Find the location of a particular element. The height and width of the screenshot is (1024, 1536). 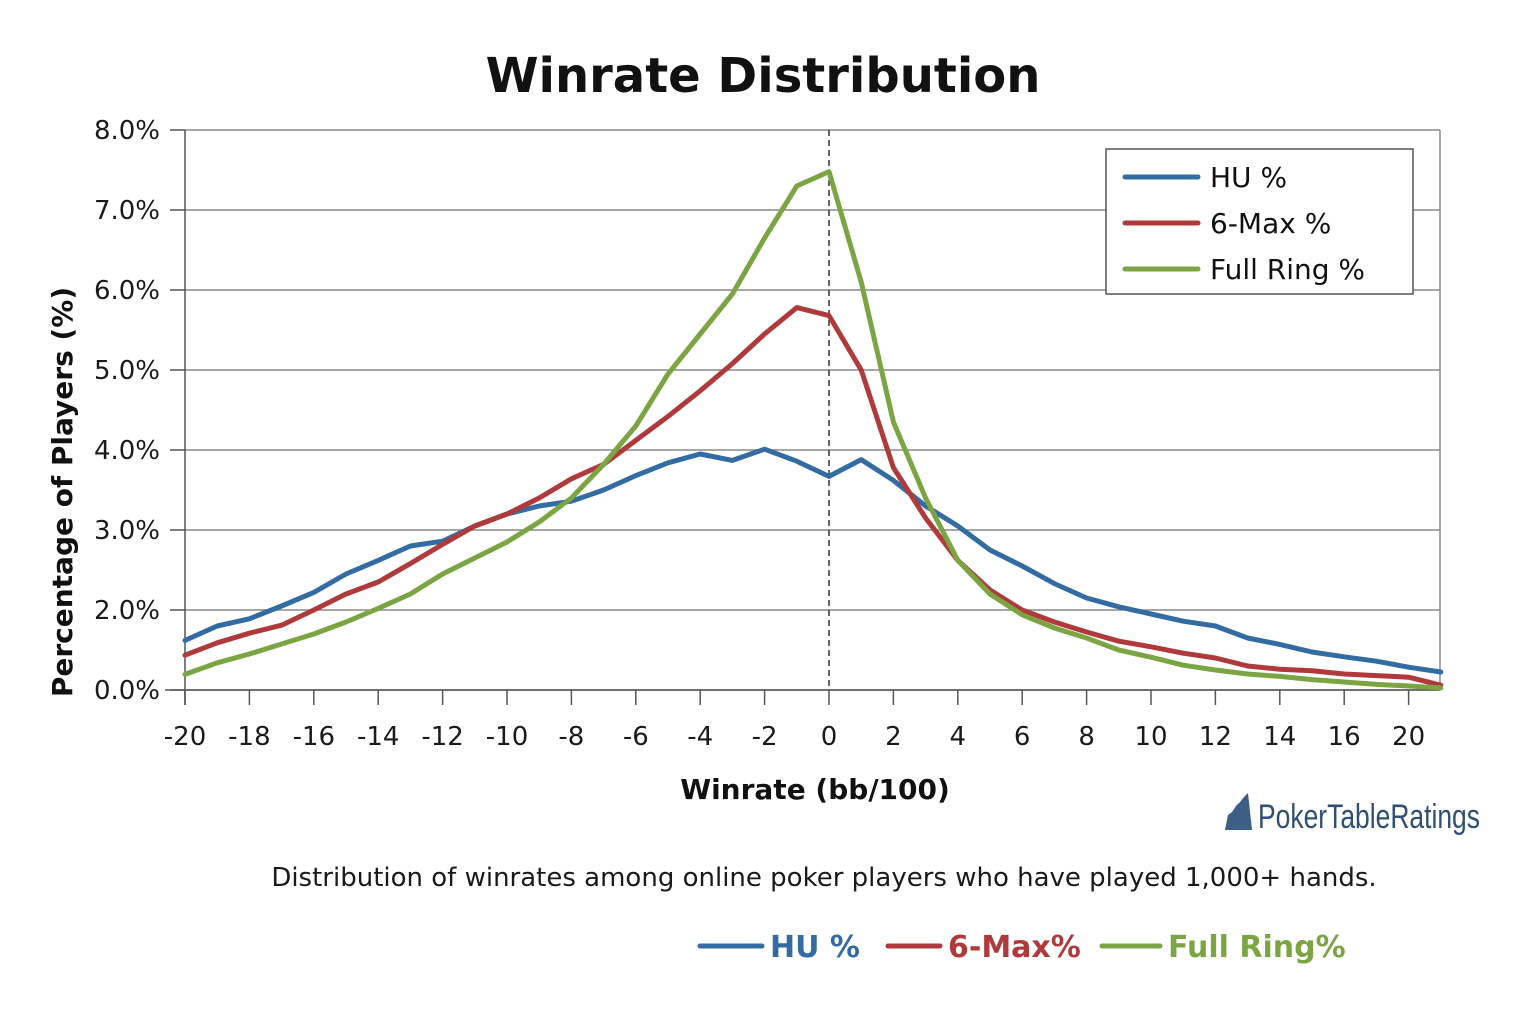

x-tick-label: -16 is located at coordinates (314, 737).